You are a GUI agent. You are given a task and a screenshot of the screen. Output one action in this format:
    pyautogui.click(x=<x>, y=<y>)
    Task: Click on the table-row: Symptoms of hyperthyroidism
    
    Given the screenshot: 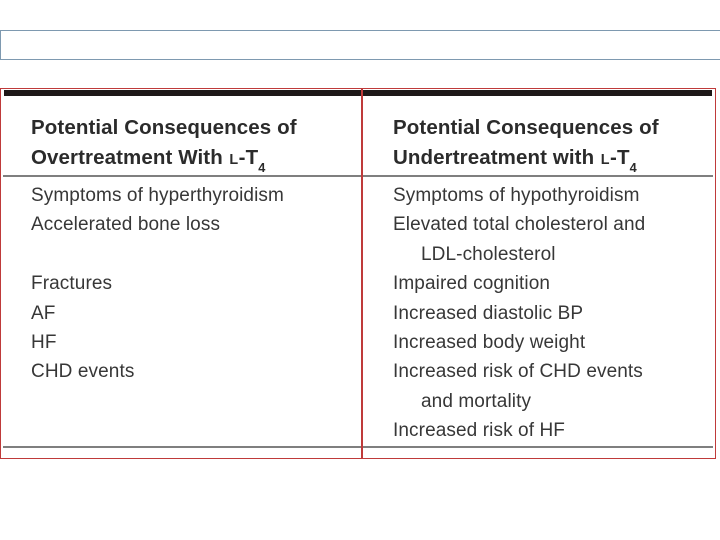 What is the action you would take?
    pyautogui.click(x=157, y=195)
    